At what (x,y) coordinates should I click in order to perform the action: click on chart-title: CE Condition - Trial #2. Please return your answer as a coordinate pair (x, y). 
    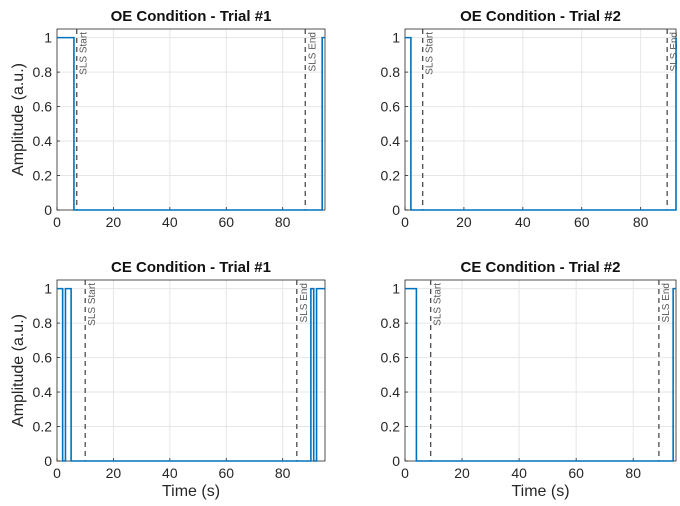
    Looking at the image, I should click on (540, 267).